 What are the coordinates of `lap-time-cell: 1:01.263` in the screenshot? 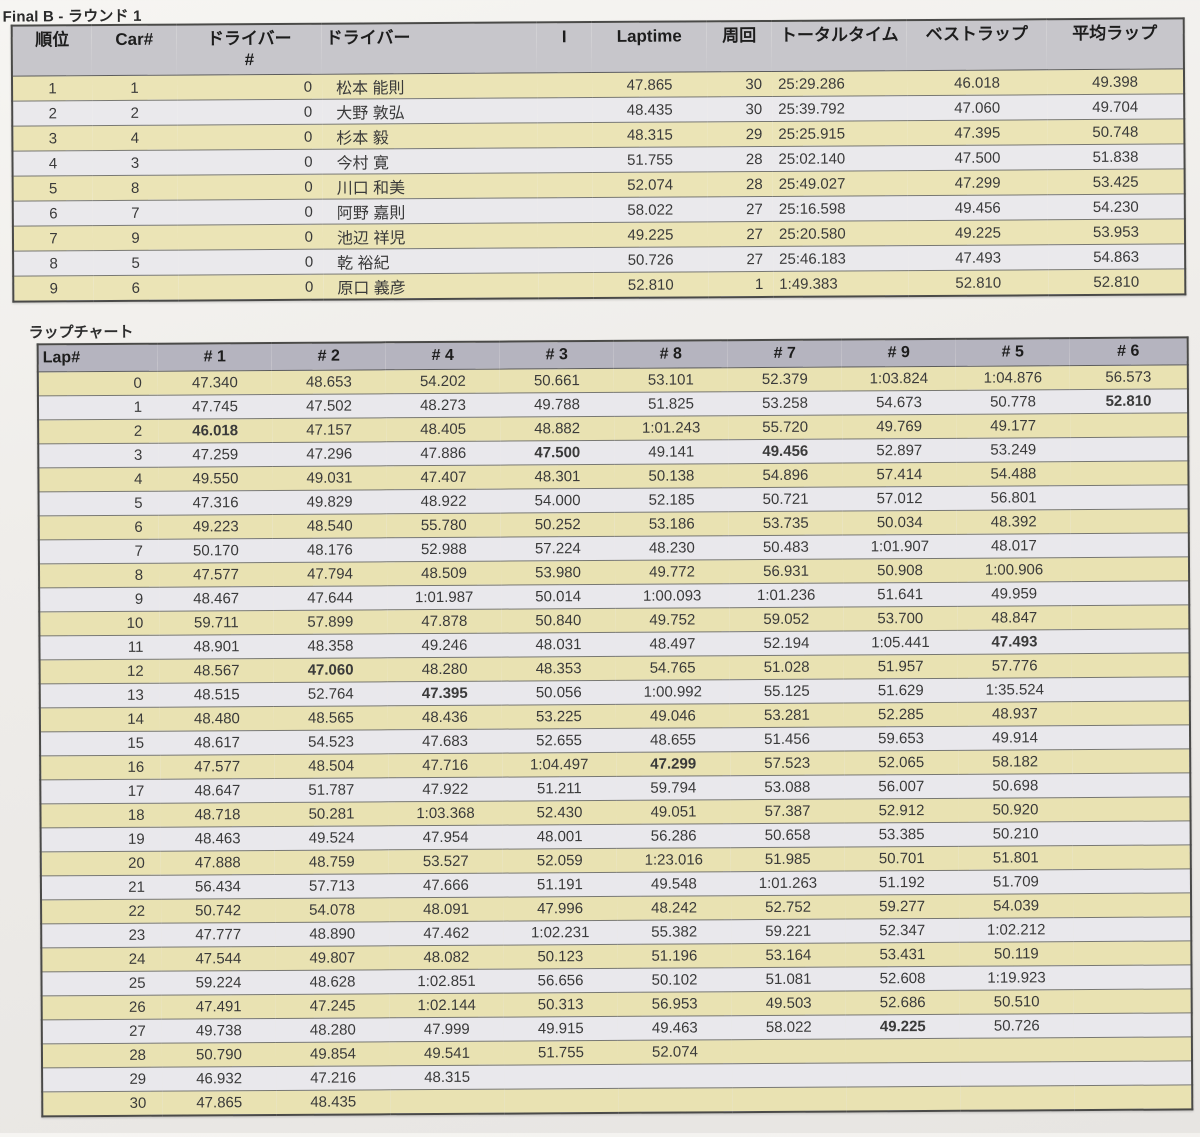 It's located at (788, 883).